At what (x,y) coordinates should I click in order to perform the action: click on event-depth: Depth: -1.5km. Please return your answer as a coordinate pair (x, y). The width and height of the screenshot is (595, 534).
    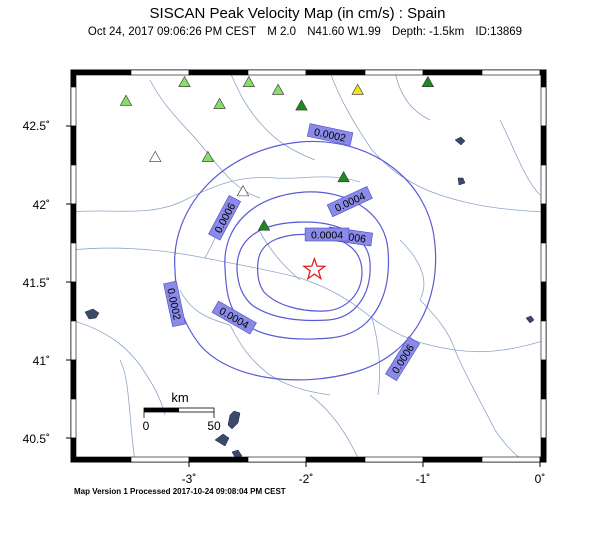
    Looking at the image, I should click on (428, 32).